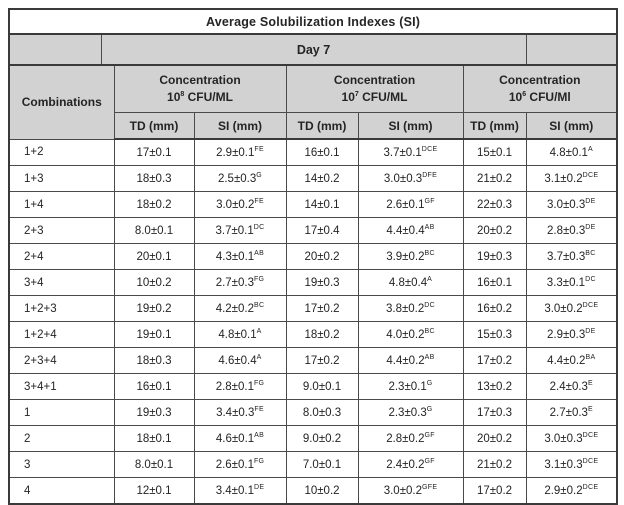 This screenshot has width=624, height=505. Describe the element at coordinates (540, 88) in the screenshot. I see `concentration-header-3: Concentration 106 CFU/Ml` at that location.